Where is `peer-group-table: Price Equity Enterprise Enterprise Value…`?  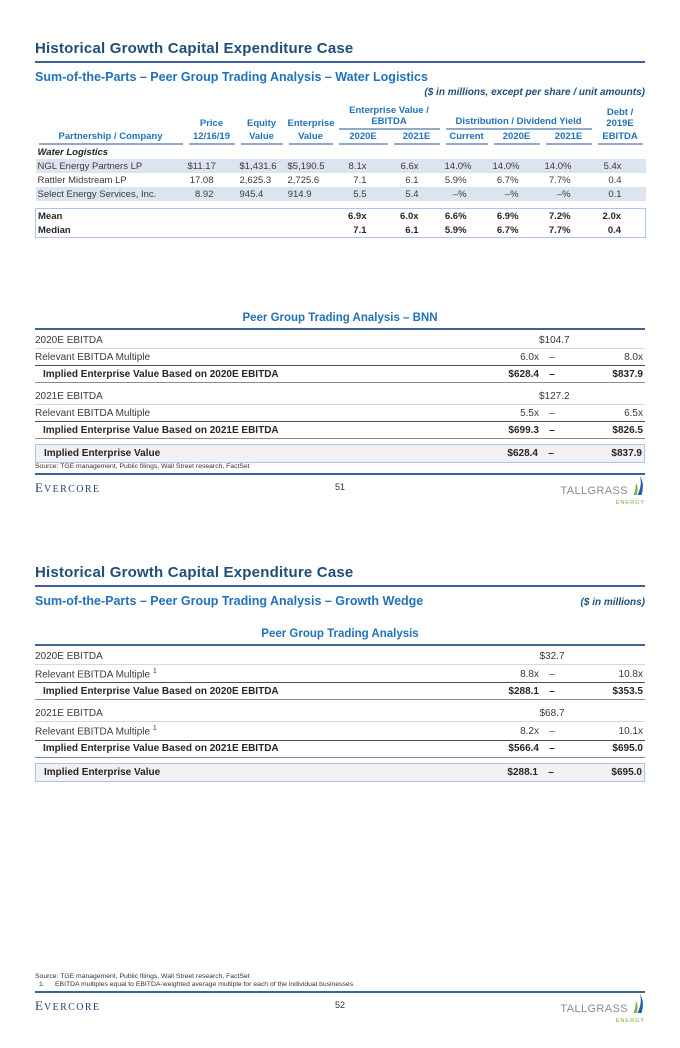 peer-group-table: Price Equity Enterprise Enterprise Value… is located at coordinates (341, 171).